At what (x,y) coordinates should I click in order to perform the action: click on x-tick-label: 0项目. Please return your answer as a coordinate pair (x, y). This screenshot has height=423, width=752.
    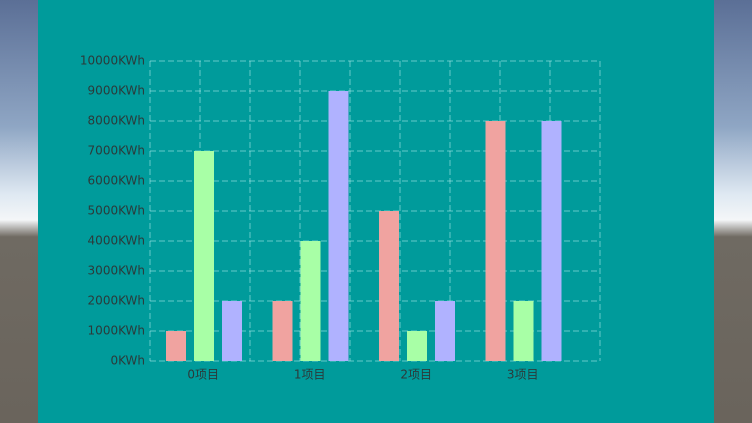
    Looking at the image, I should click on (203, 375).